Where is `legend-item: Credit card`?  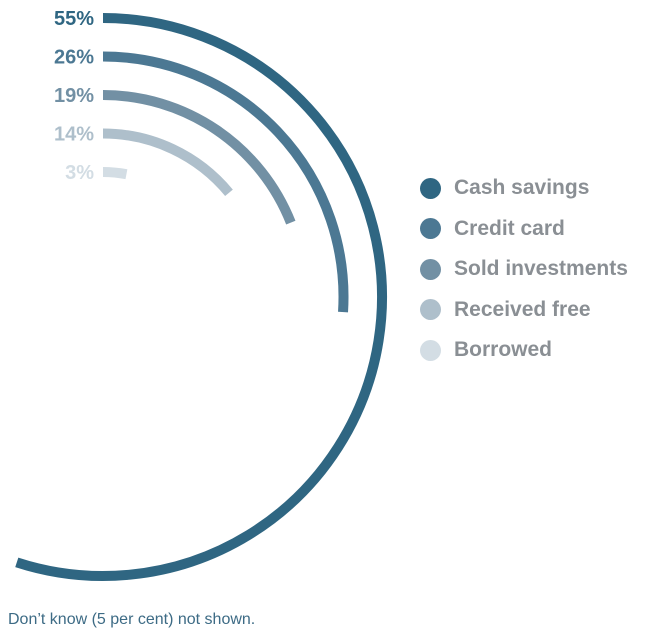
legend-item: Credit card is located at coordinates (533, 229).